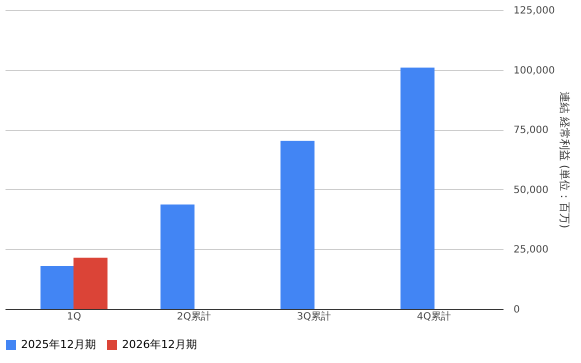 This screenshot has height=363, width=581. What do you see at coordinates (534, 70) in the screenshot?
I see `y-tick-label: 100,000` at bounding box center [534, 70].